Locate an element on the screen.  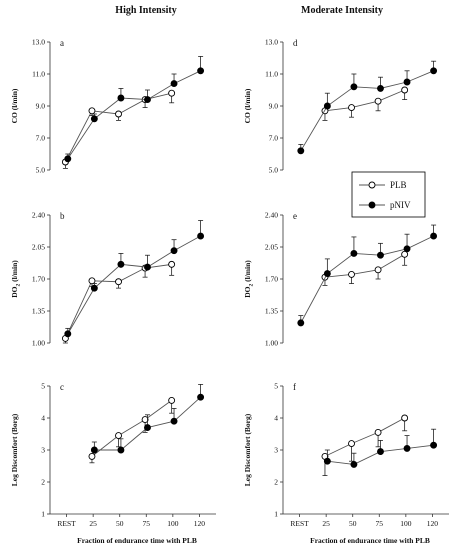
legend-box is located at coordinates (388, 194).